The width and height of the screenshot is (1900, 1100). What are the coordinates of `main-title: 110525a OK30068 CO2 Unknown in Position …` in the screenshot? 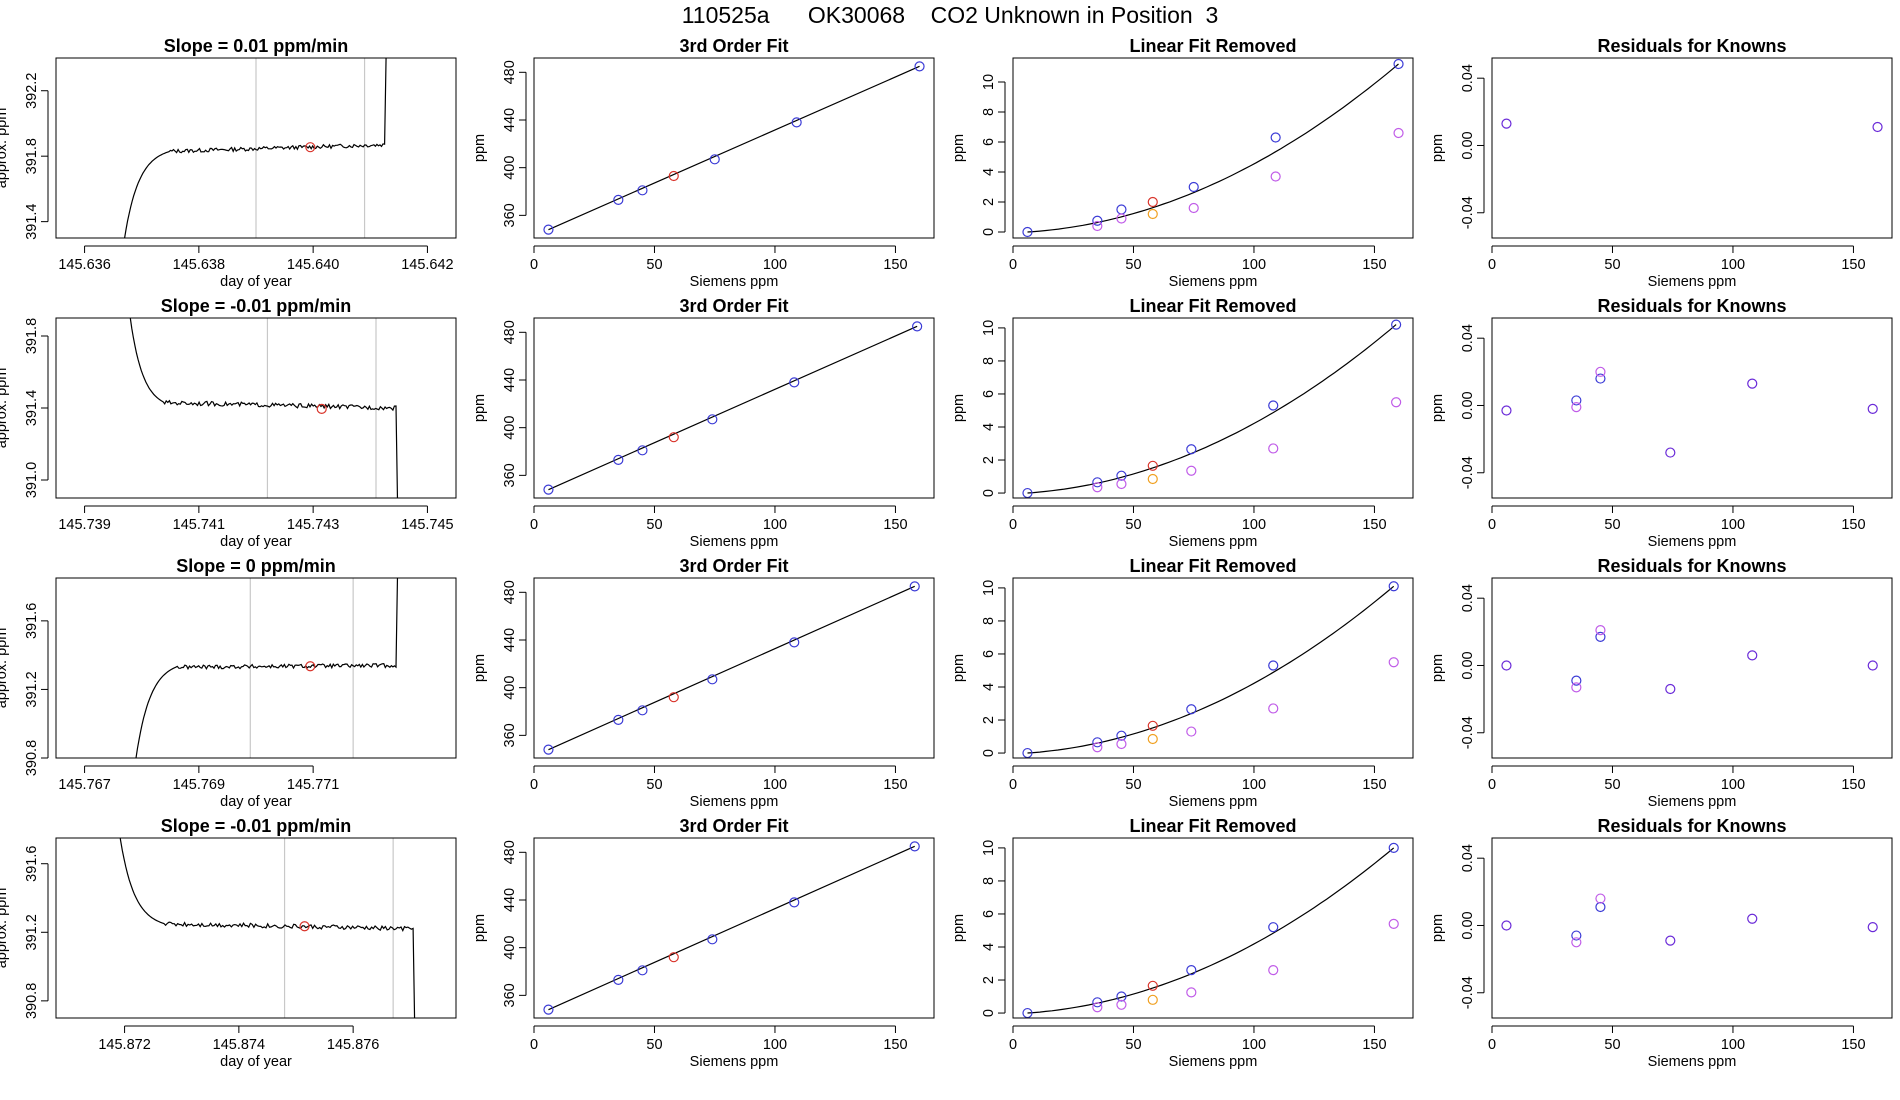 It's located at (950, 15).